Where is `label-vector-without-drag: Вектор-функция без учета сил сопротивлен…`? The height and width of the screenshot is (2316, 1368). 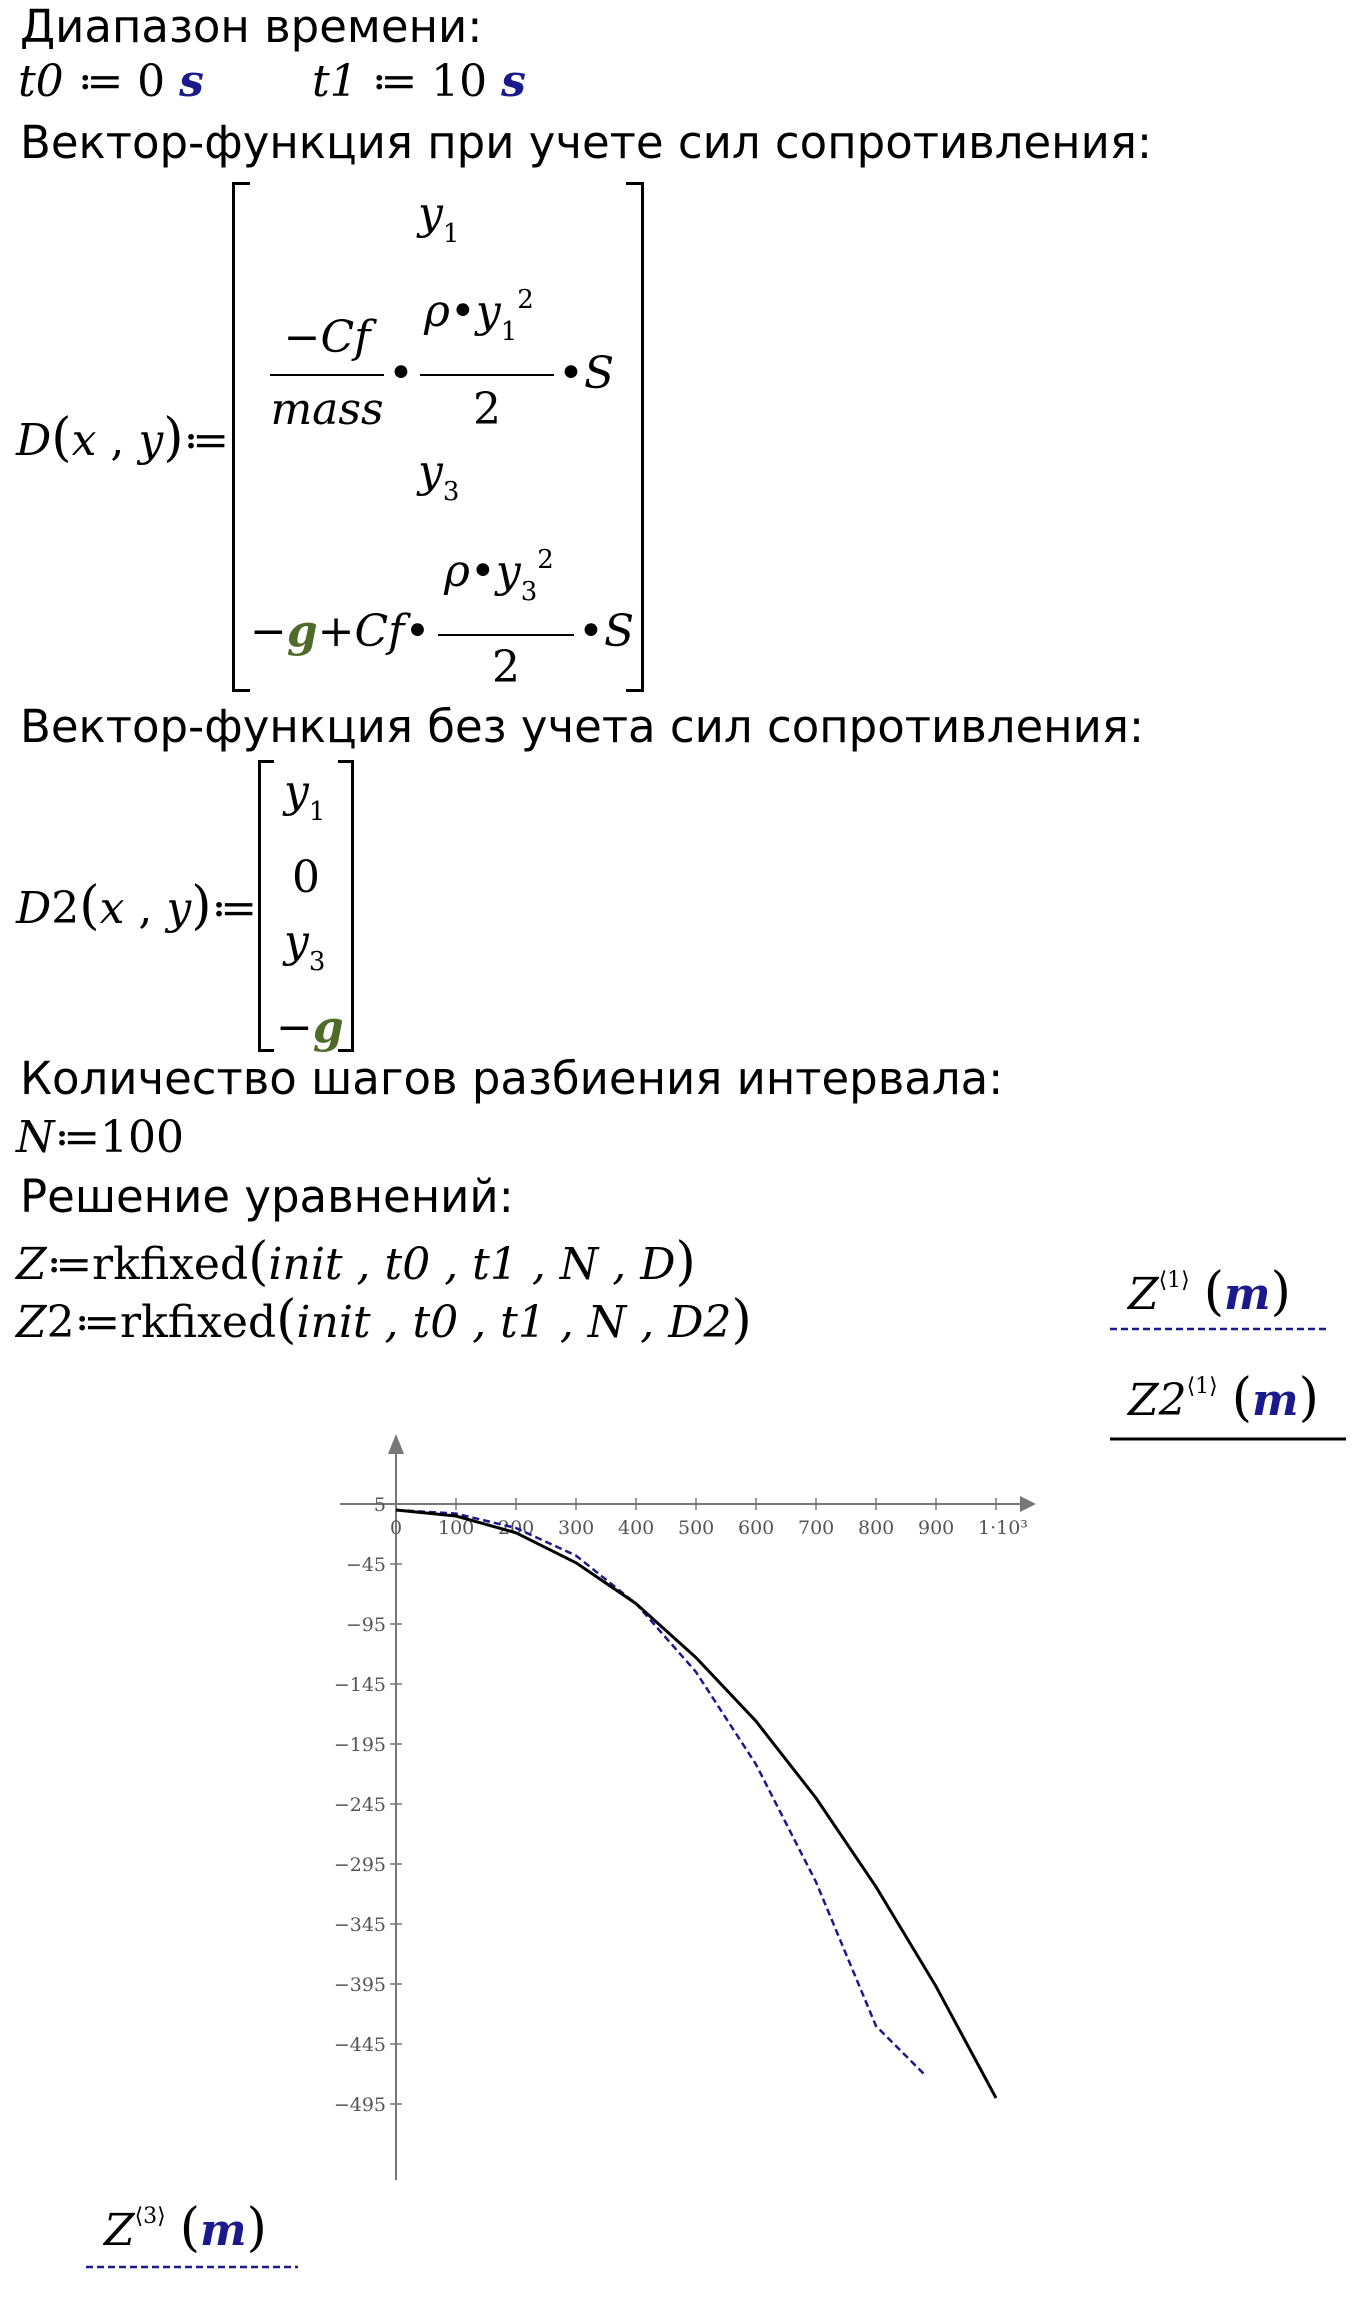
label-vector-without-drag: Вектор-функция без учета сил сопротивлен… is located at coordinates (582, 726).